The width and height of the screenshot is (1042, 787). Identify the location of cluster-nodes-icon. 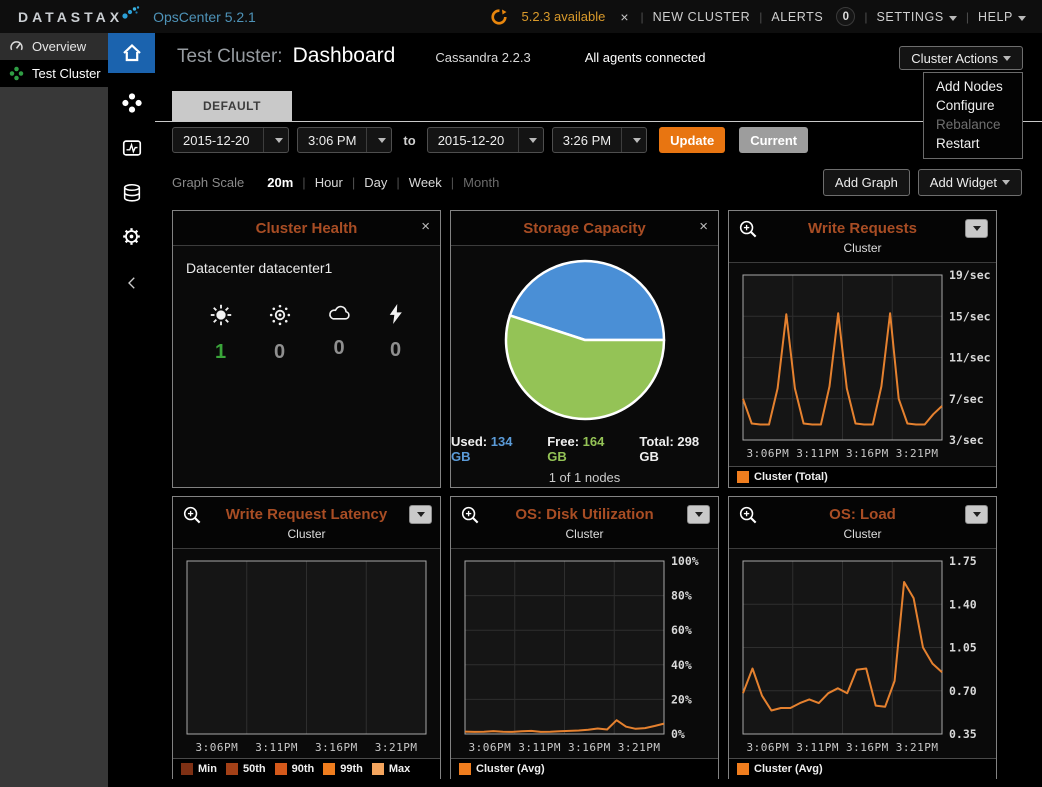
(131, 103).